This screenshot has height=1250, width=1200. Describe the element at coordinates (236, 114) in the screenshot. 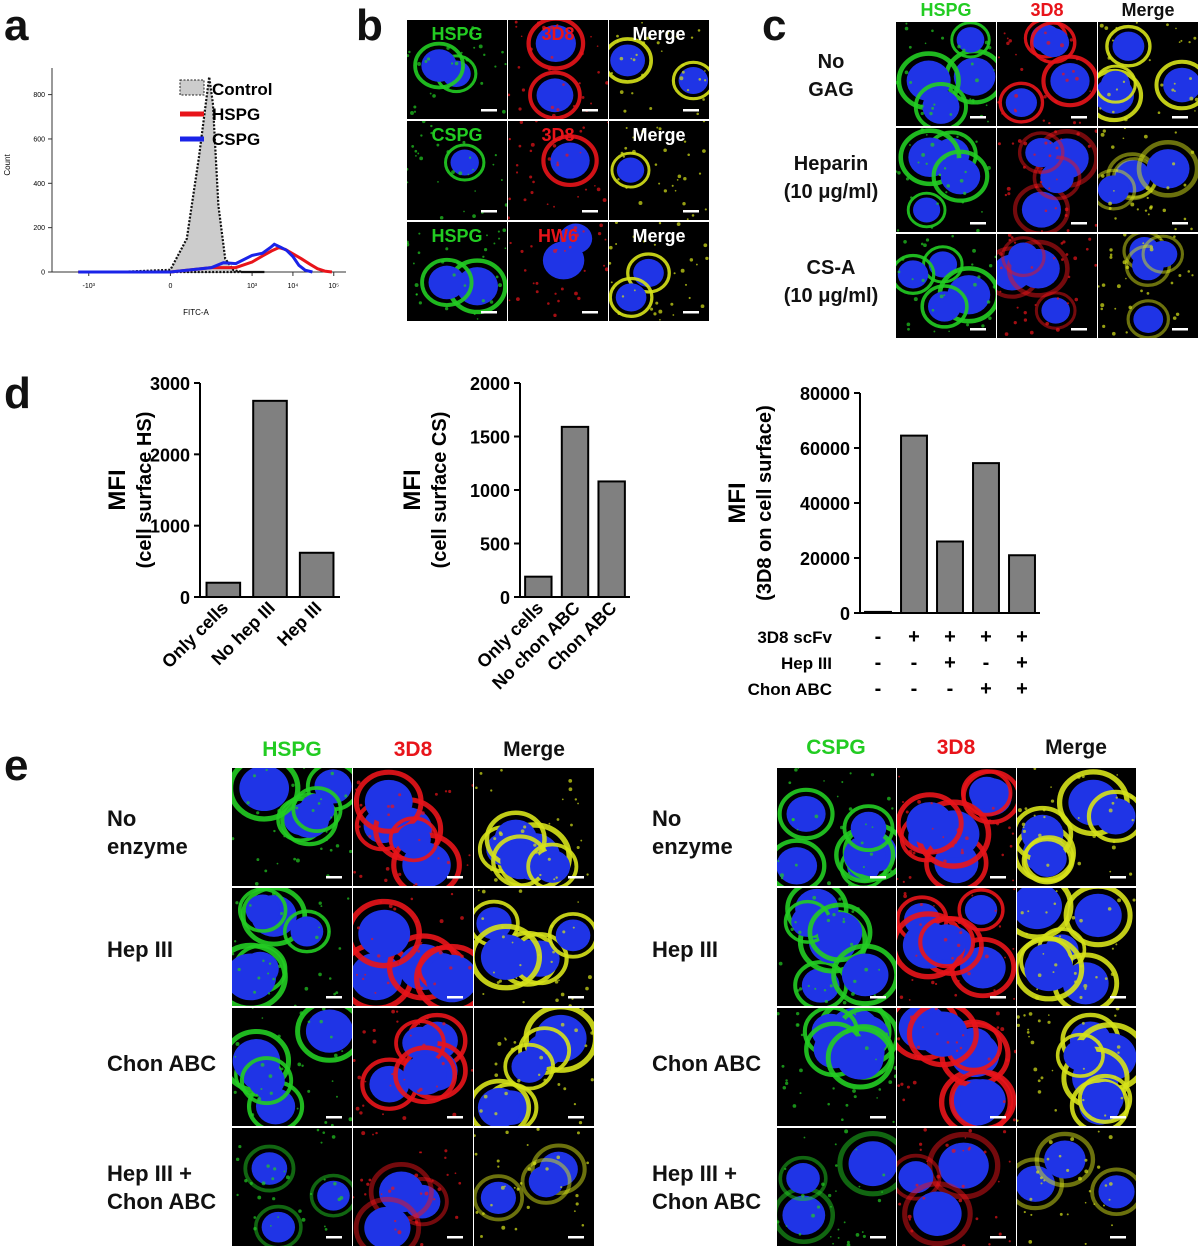

I see `legend-label-hspg: HSPG` at that location.